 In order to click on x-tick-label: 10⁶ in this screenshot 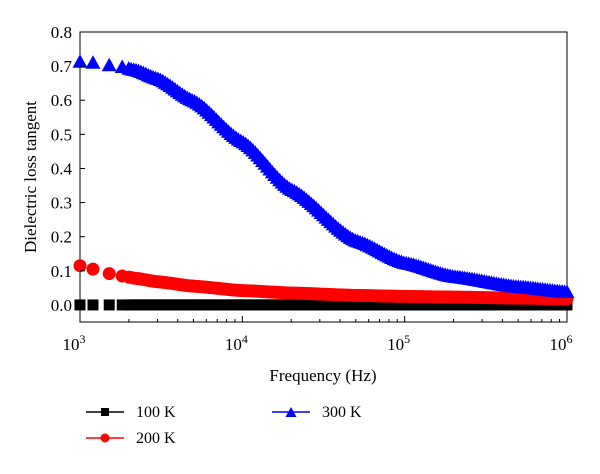, I will do `click(561, 343)`.